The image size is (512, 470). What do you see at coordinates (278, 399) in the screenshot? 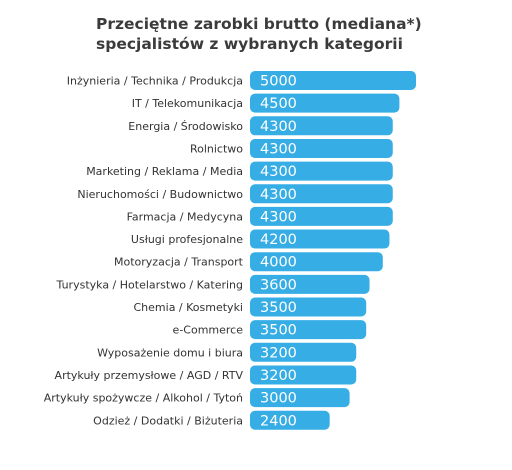
I see `value-label: 3000` at bounding box center [278, 399].